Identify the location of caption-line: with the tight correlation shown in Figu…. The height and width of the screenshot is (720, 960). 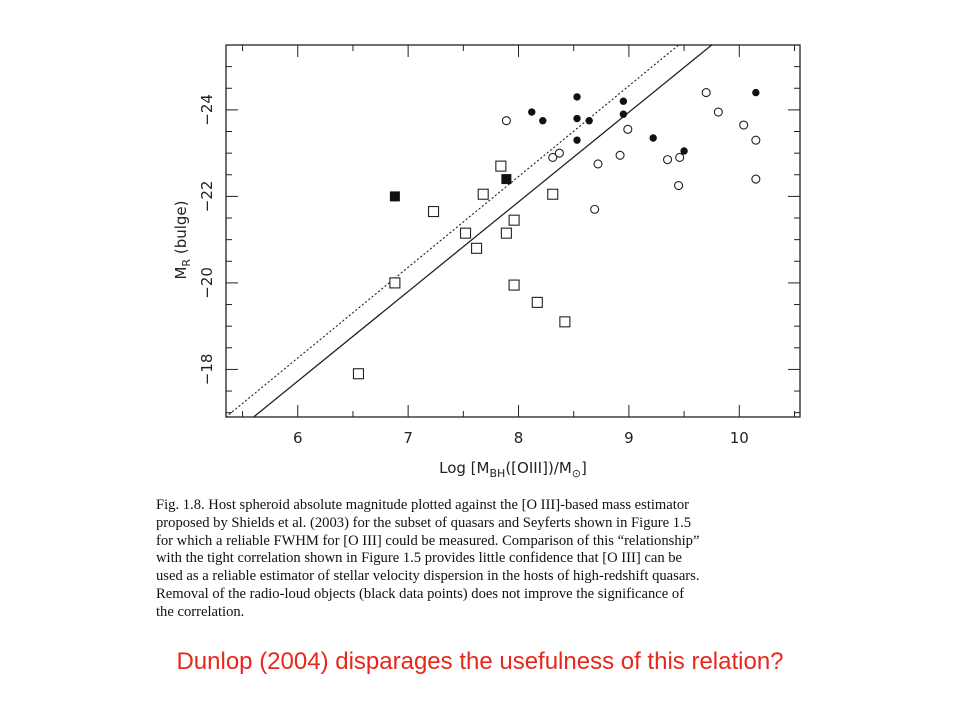
(486, 559).